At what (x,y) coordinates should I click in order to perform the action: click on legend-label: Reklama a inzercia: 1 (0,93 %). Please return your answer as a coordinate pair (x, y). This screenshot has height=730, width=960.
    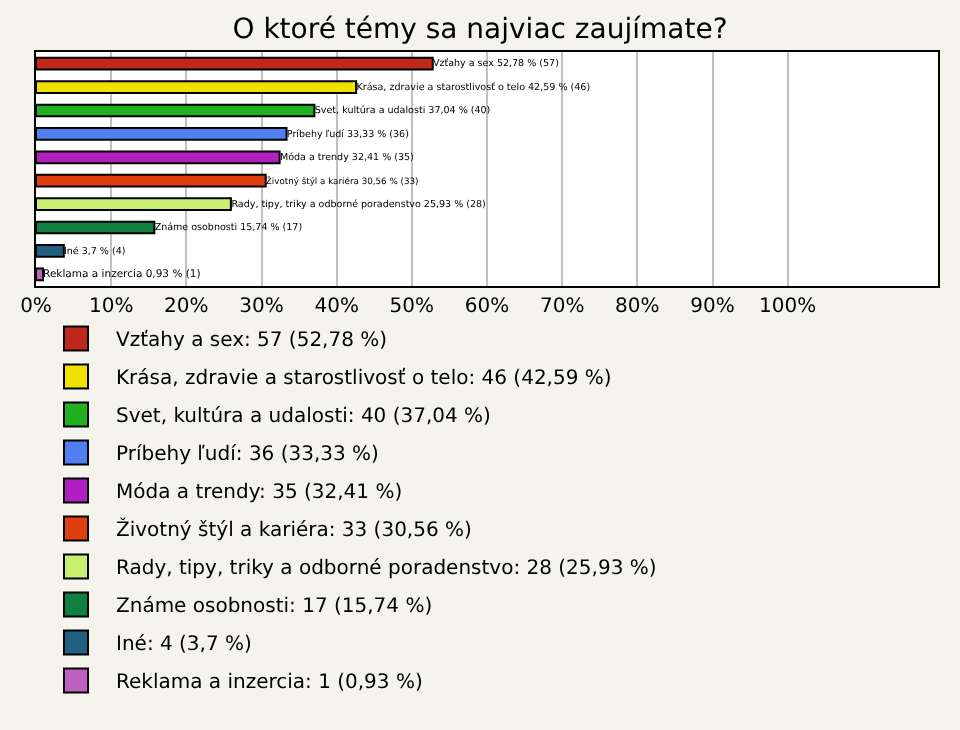
    Looking at the image, I should click on (269, 683).